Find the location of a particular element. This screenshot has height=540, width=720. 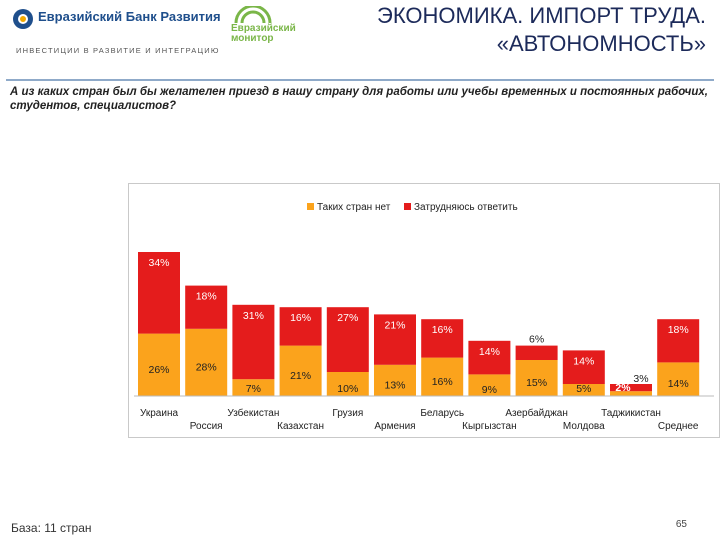

data-label-3-series2: 31% is located at coordinates (253, 316).